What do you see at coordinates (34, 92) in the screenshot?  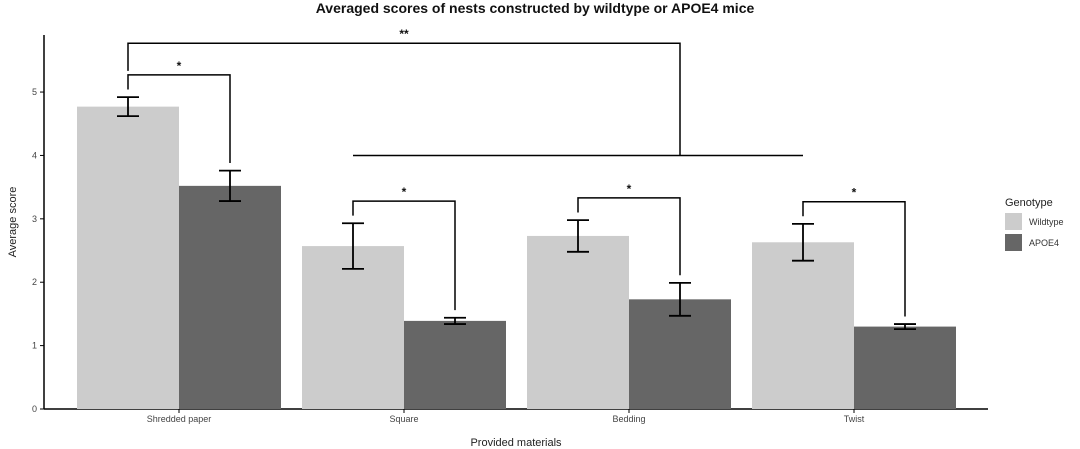 I see `y-tick-label: 5` at bounding box center [34, 92].